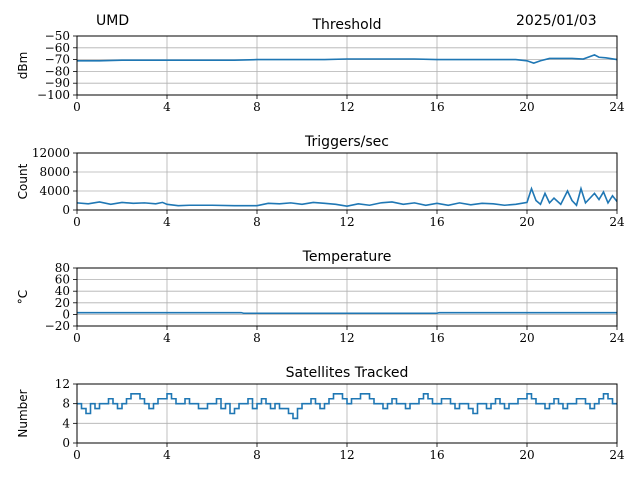 This screenshot has width=640, height=480. Describe the element at coordinates (57, 326) in the screenshot. I see `y-tick-label-0: −20` at that location.